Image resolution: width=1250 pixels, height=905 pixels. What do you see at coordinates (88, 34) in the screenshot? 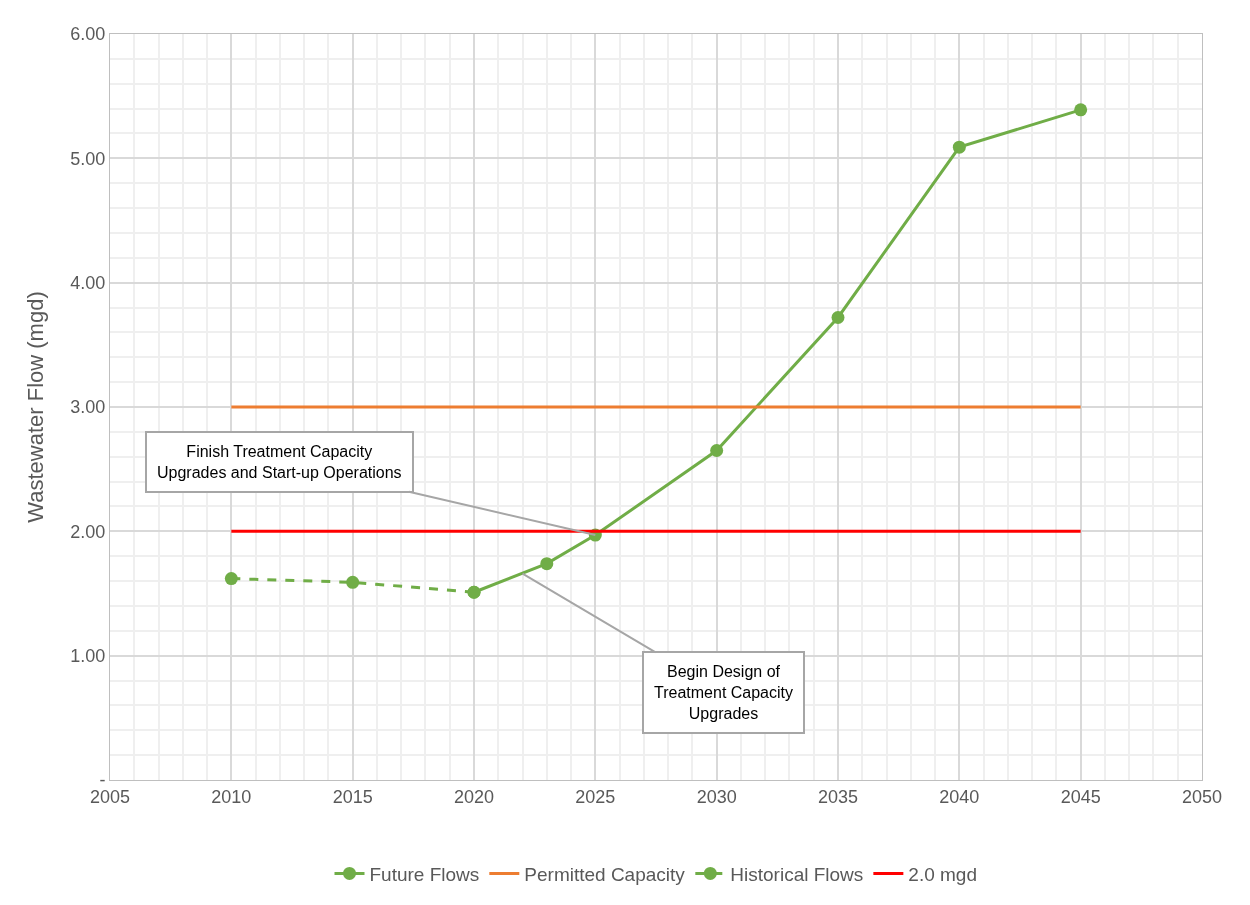
I see `y-tick-label: 6.00` at bounding box center [88, 34].